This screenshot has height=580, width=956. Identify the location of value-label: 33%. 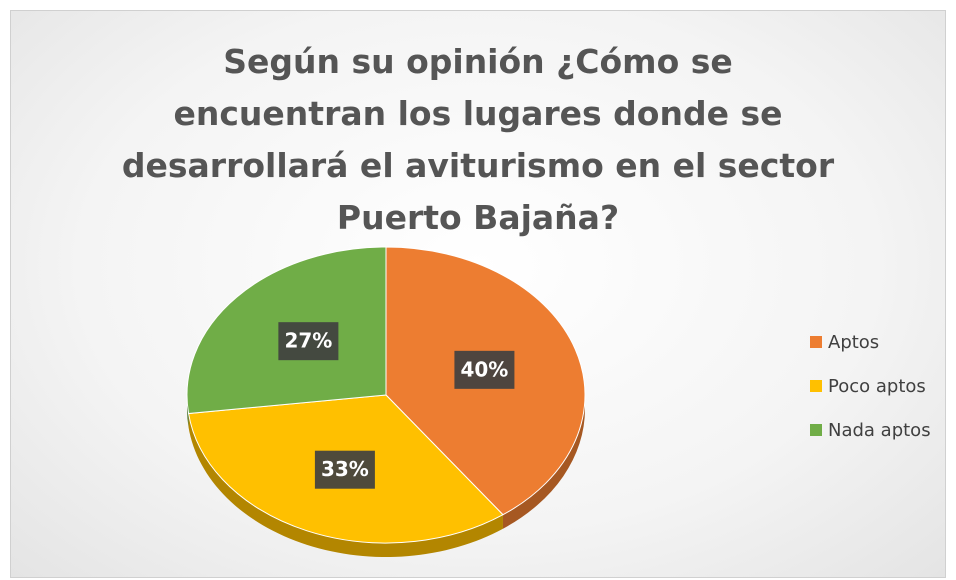
(345, 469).